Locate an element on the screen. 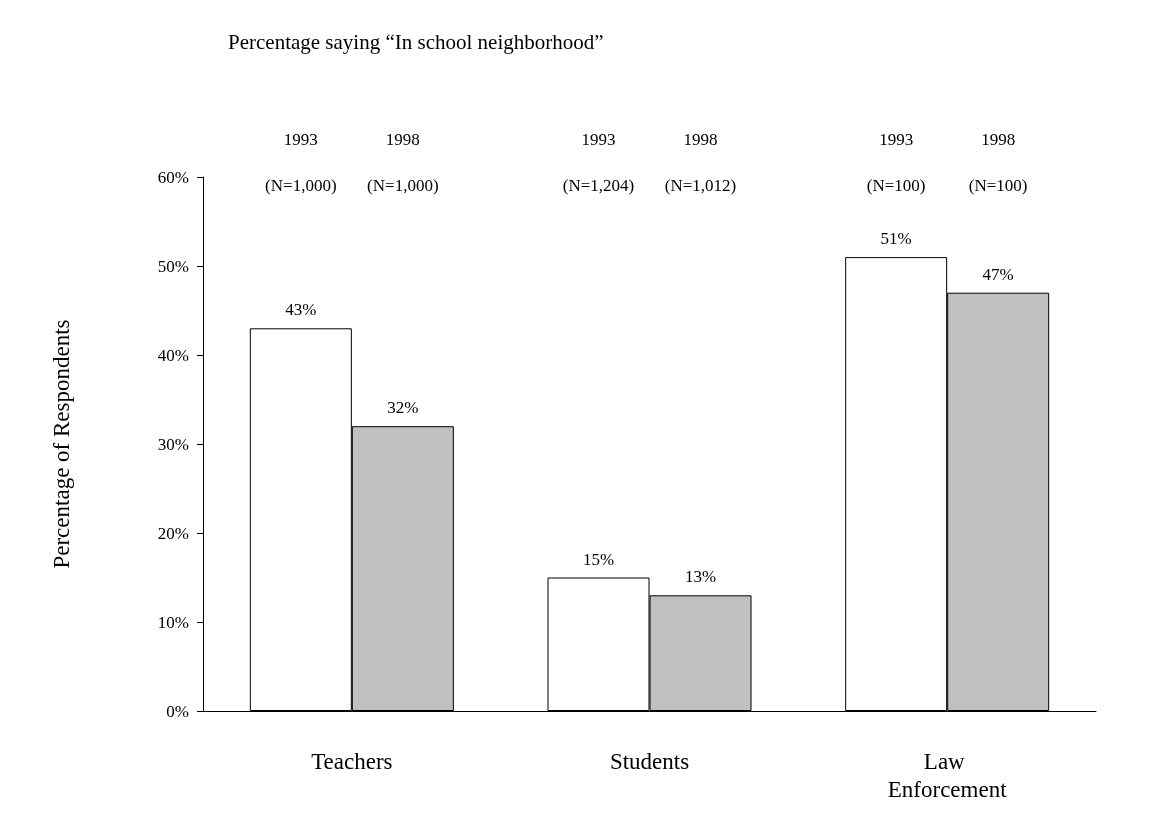  data-label: 15% is located at coordinates (598, 559).